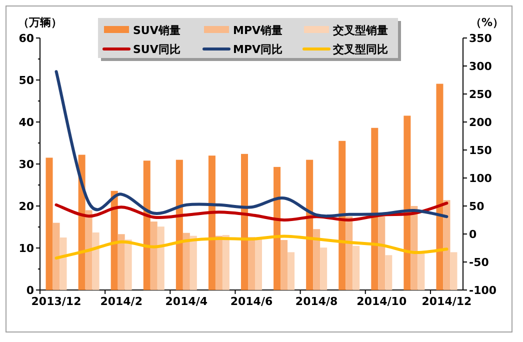 The image size is (523, 342). Describe the element at coordinates (480, 178) in the screenshot. I see `y2-tick-label: 100` at that location.